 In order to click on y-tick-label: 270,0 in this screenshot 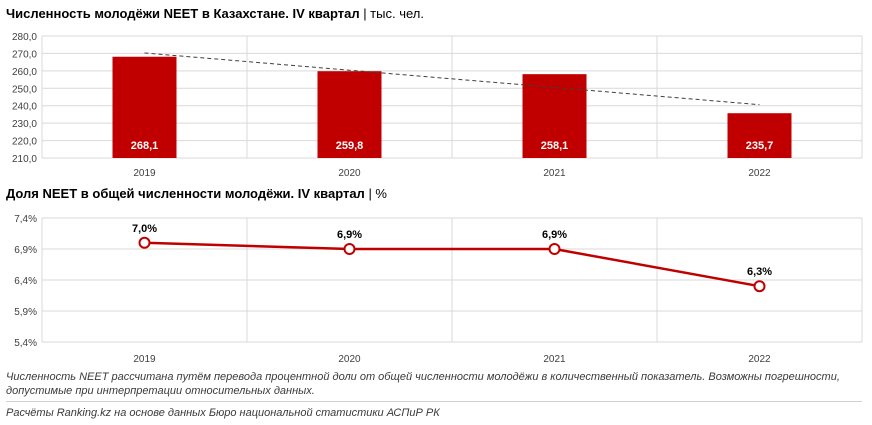, I will do `click(24, 54)`.